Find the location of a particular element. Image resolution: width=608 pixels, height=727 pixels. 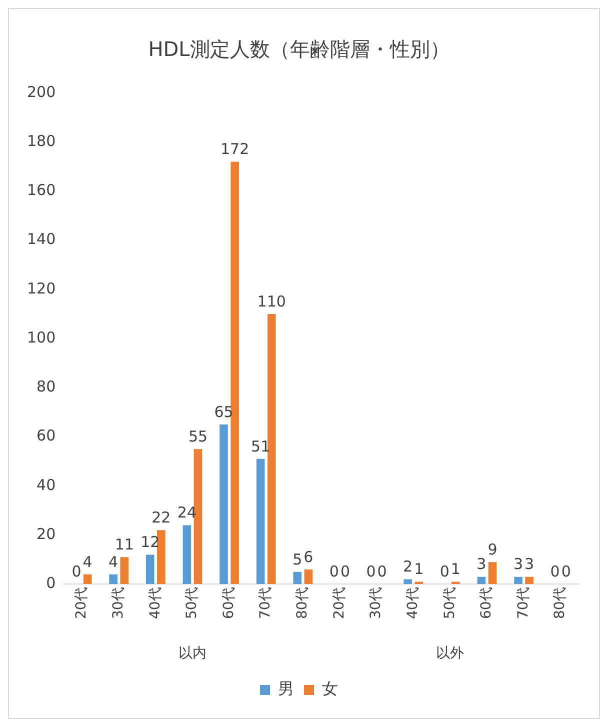

chart-title: HDL測定人数（年齢階層・性別） is located at coordinates (299, 49).